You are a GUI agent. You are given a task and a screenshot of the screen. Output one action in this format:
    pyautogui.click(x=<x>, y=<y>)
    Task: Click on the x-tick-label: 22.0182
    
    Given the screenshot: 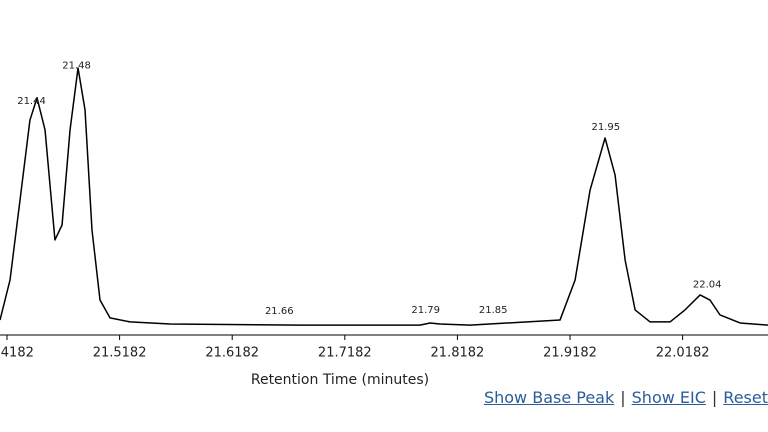 What is the action you would take?
    pyautogui.click(x=683, y=353)
    